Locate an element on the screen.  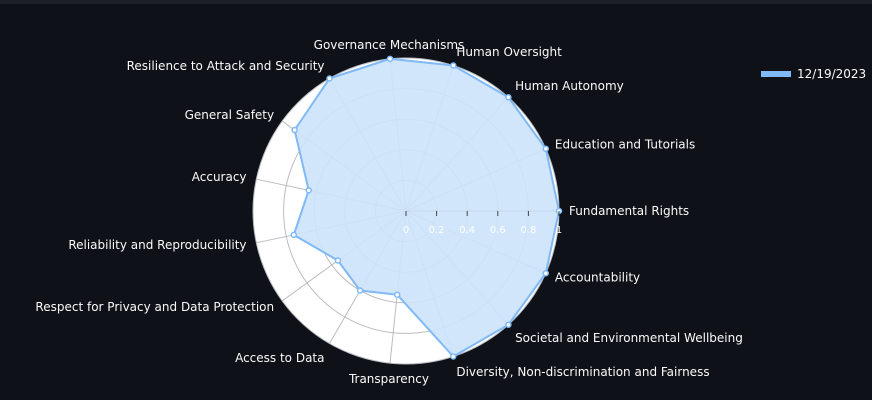
category-label: Resilience to Attack and Security is located at coordinates (226, 66).